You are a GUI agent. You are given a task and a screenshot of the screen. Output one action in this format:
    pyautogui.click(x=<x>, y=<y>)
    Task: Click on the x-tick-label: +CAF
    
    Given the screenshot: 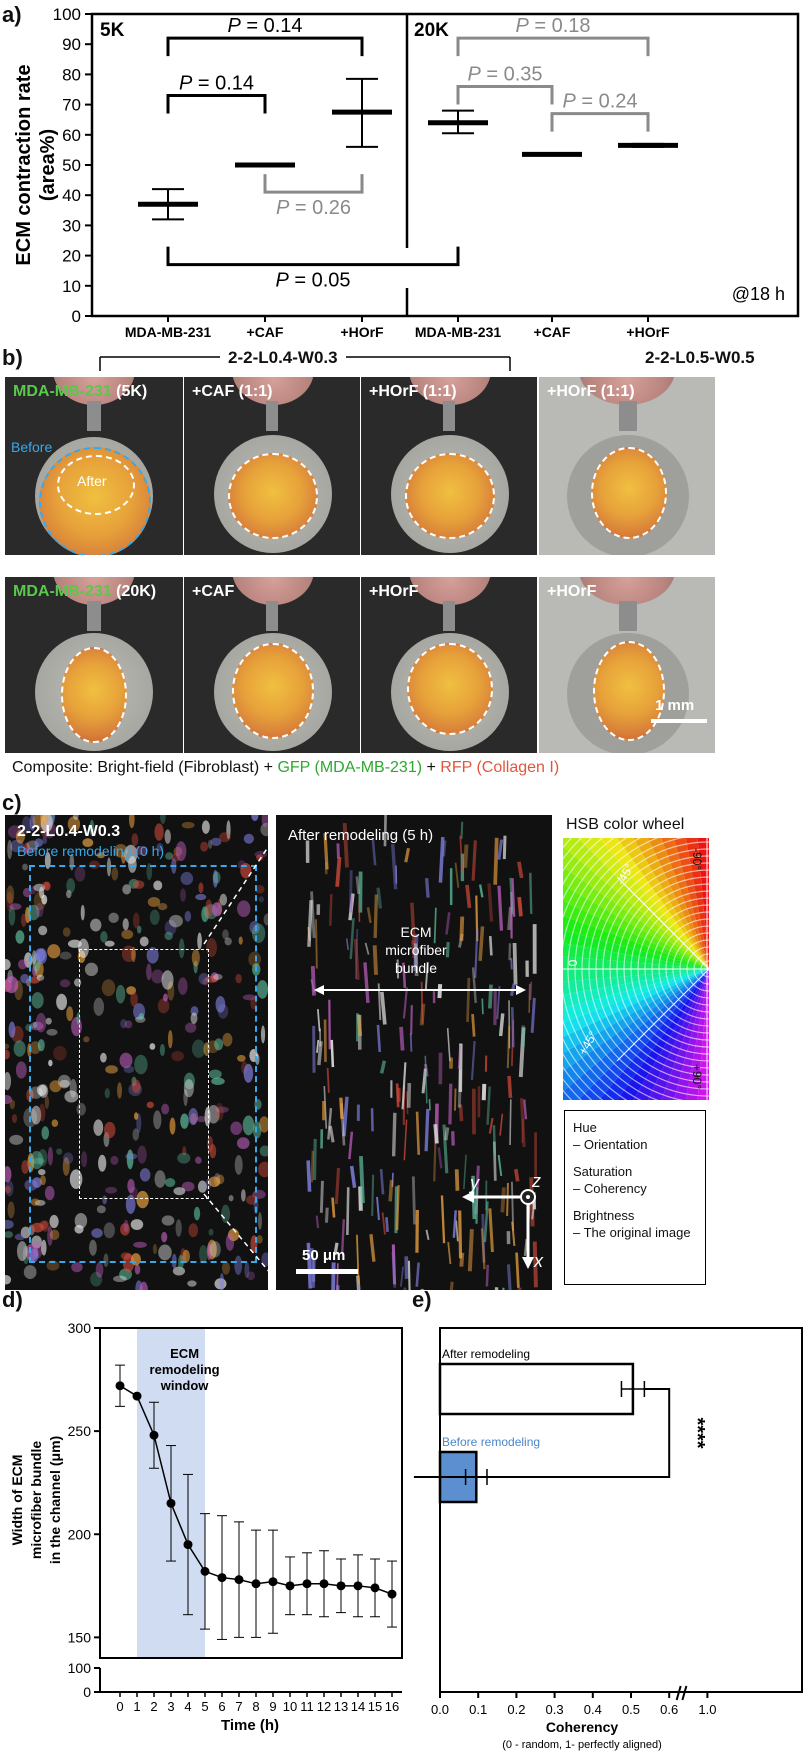 What is the action you would take?
    pyautogui.click(x=265, y=332)
    